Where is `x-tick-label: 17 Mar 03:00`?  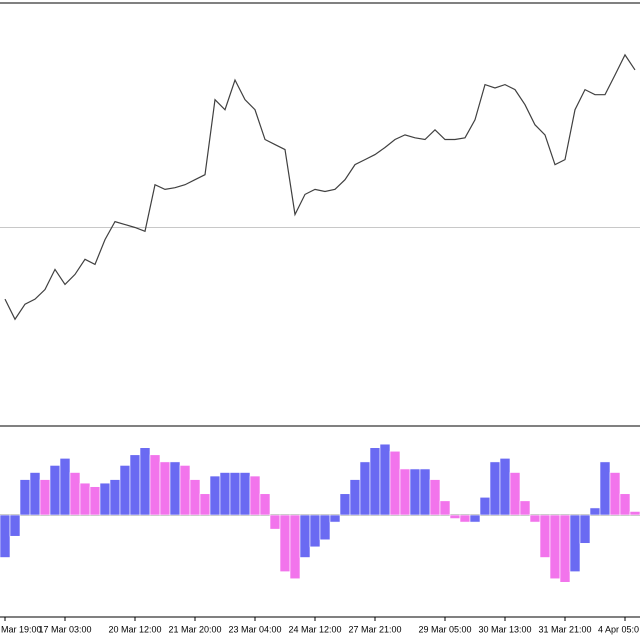 x-tick-label: 17 Mar 03:00 is located at coordinates (64, 629).